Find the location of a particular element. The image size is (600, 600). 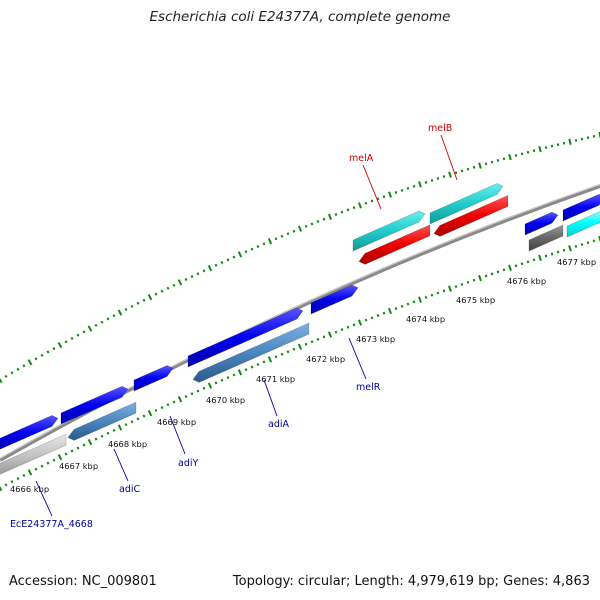

tick-label: 4666 kbp is located at coordinates (29, 489).